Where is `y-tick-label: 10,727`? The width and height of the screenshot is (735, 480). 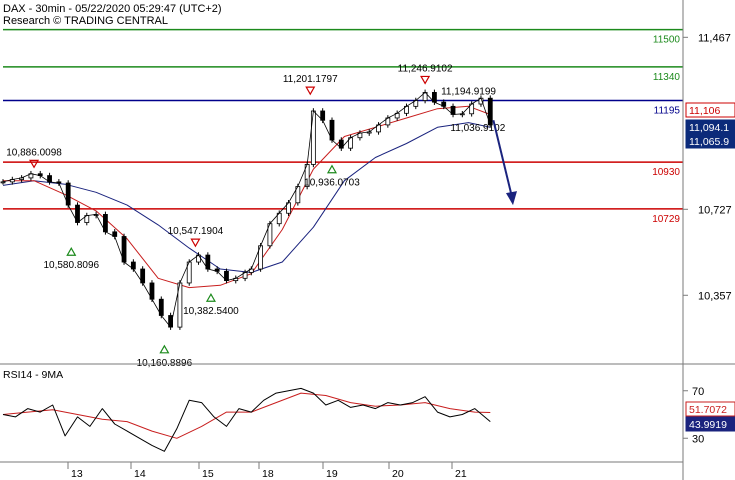 y-tick-label: 10,727 is located at coordinates (715, 210).